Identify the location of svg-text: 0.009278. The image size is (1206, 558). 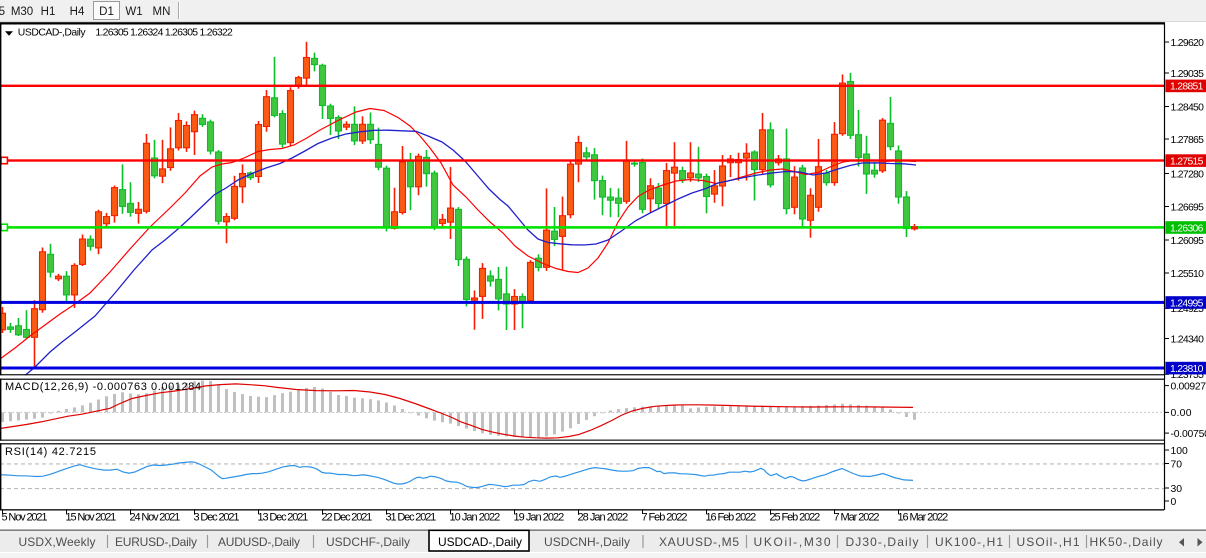
(1188, 386).